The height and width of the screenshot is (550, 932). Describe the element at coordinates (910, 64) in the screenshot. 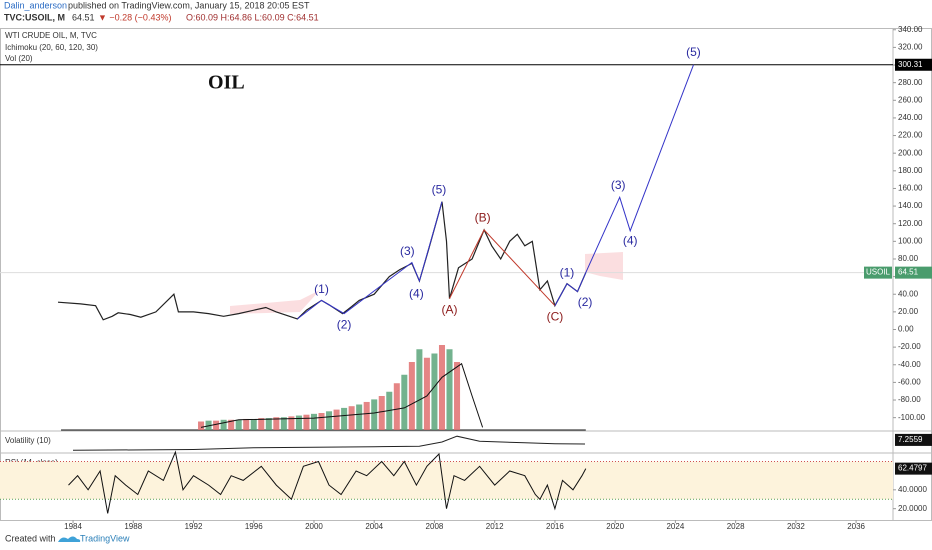

I see `price-tag-label: 300.31` at that location.